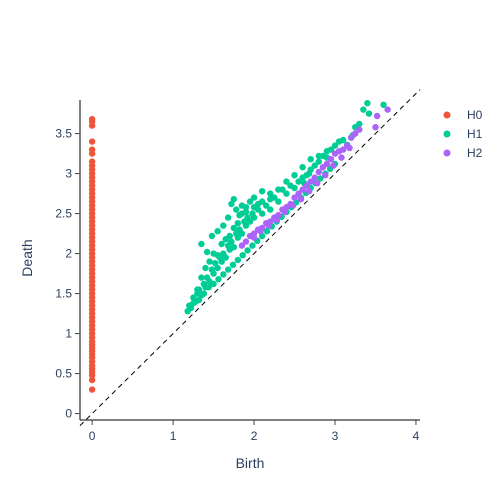  I want to click on legend-item-h2: H2, so click(463, 153).